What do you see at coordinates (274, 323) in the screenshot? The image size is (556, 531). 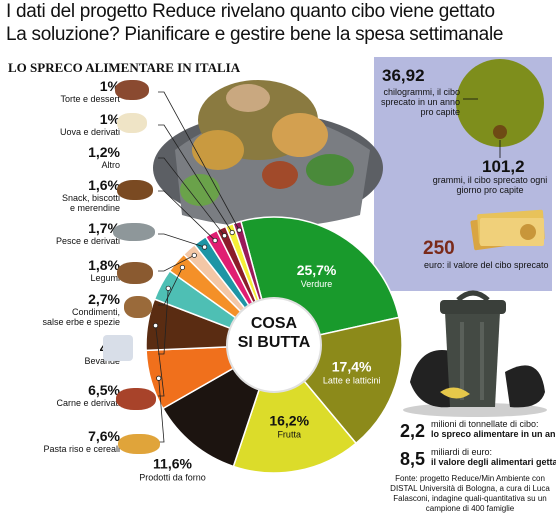 I see `center-label-line-1: COSA` at bounding box center [274, 323].